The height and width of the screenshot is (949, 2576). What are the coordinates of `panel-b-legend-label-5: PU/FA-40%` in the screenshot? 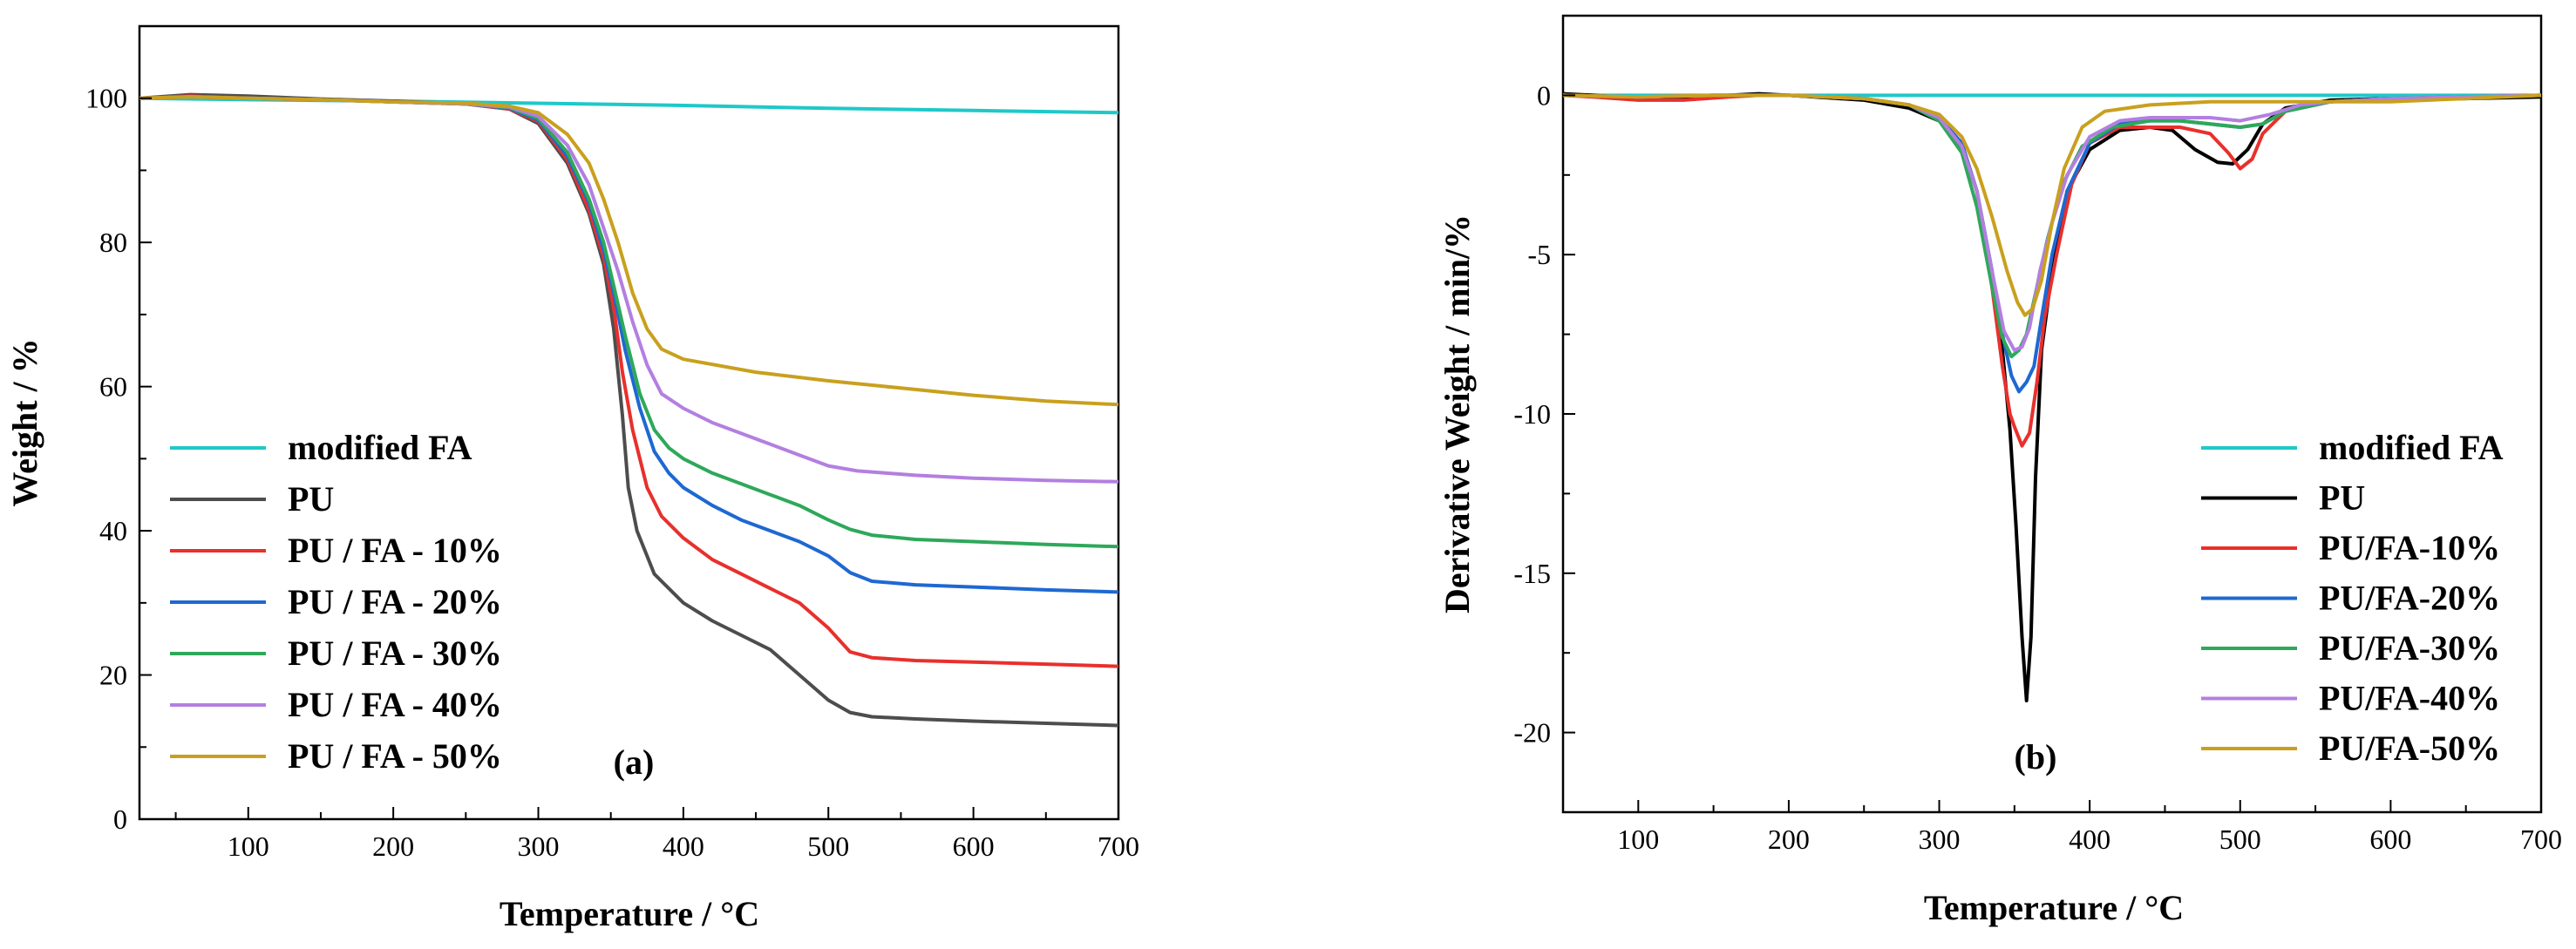 It's located at (2409, 698).